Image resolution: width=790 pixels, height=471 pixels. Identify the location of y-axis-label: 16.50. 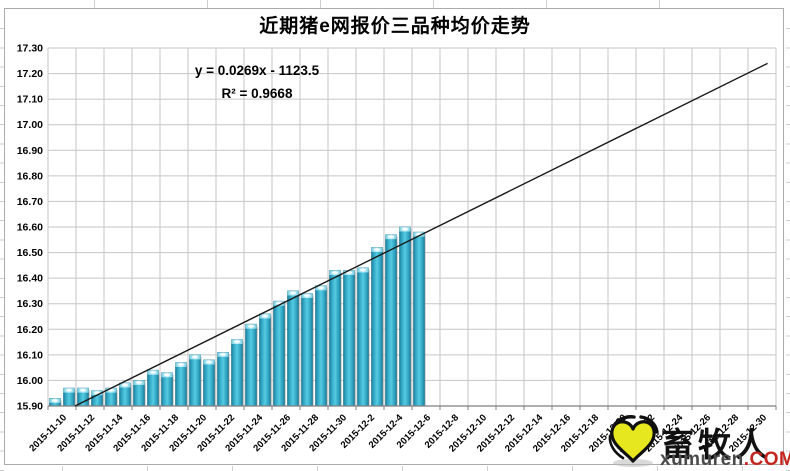
(30, 253).